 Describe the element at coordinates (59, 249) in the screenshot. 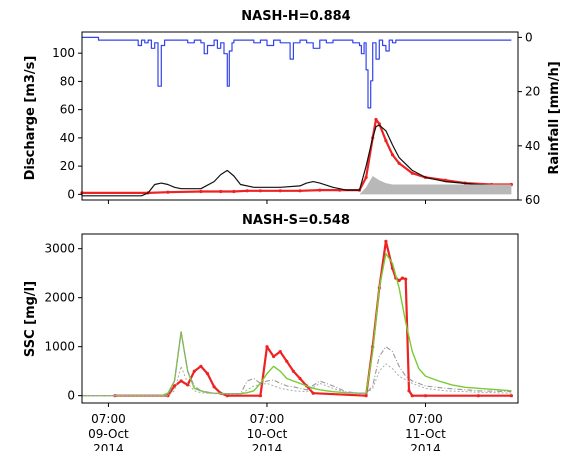

I see `ytick-label-1-3: 3000` at that location.